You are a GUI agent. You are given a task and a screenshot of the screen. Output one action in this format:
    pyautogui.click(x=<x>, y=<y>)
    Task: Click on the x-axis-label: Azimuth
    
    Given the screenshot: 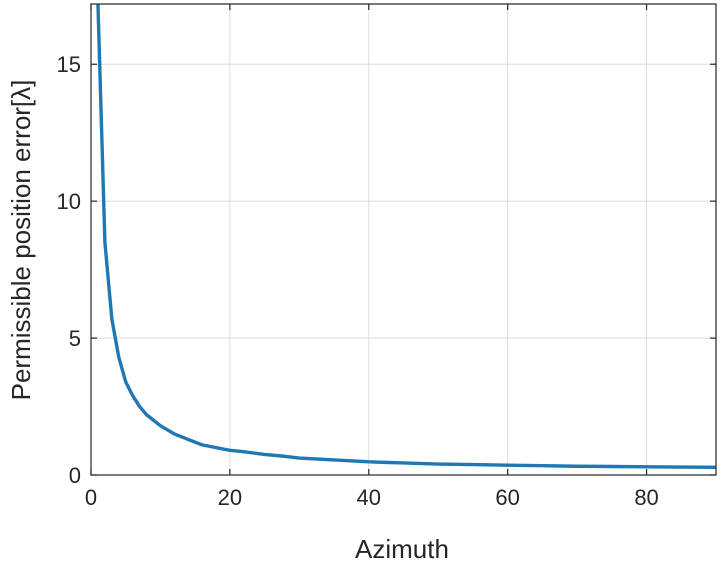 What is the action you would take?
    pyautogui.click(x=402, y=549)
    